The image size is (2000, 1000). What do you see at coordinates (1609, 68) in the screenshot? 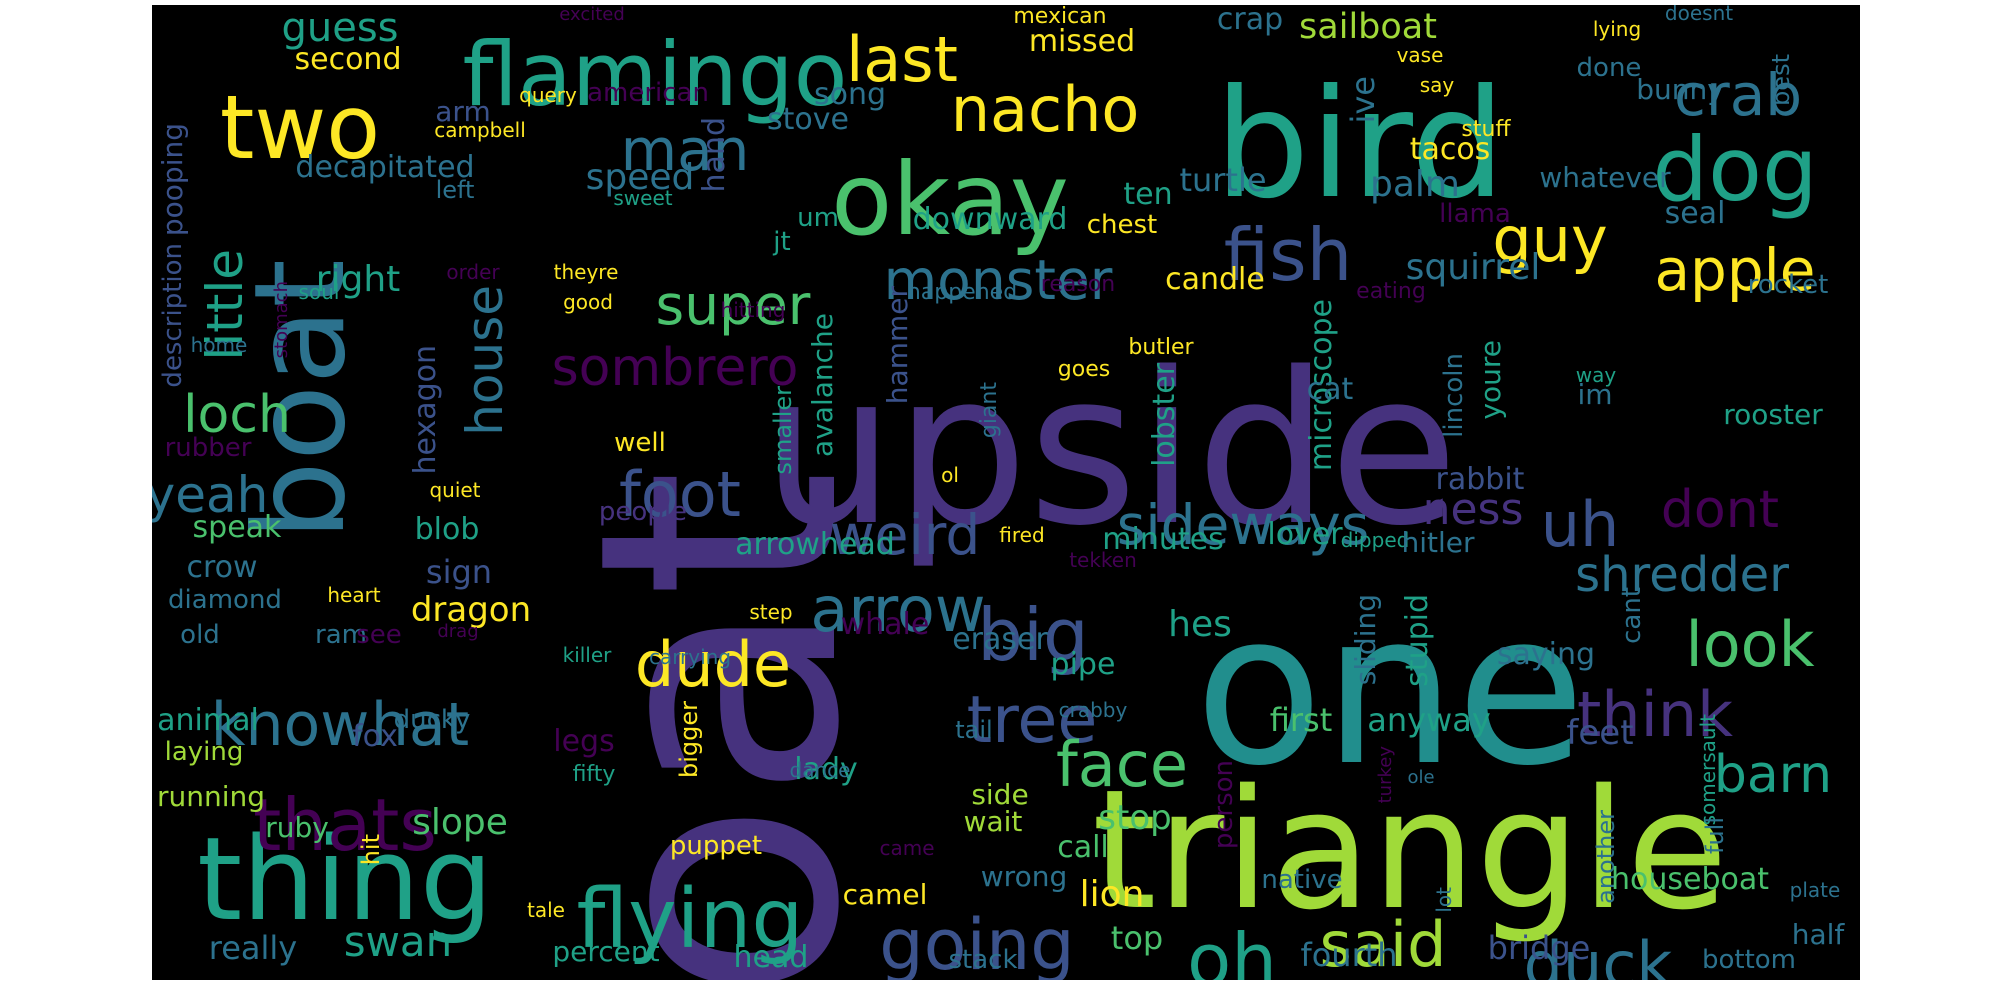
I see `word-done: done` at bounding box center [1609, 68].